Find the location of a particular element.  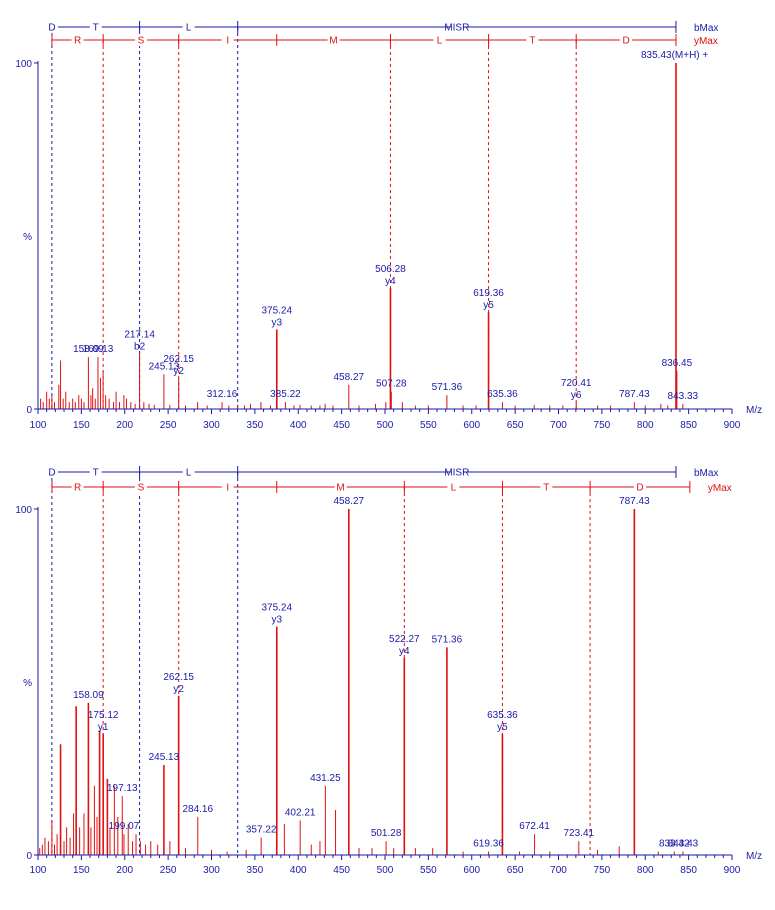

x-tick-label-7: 450 is located at coordinates (341, 425).